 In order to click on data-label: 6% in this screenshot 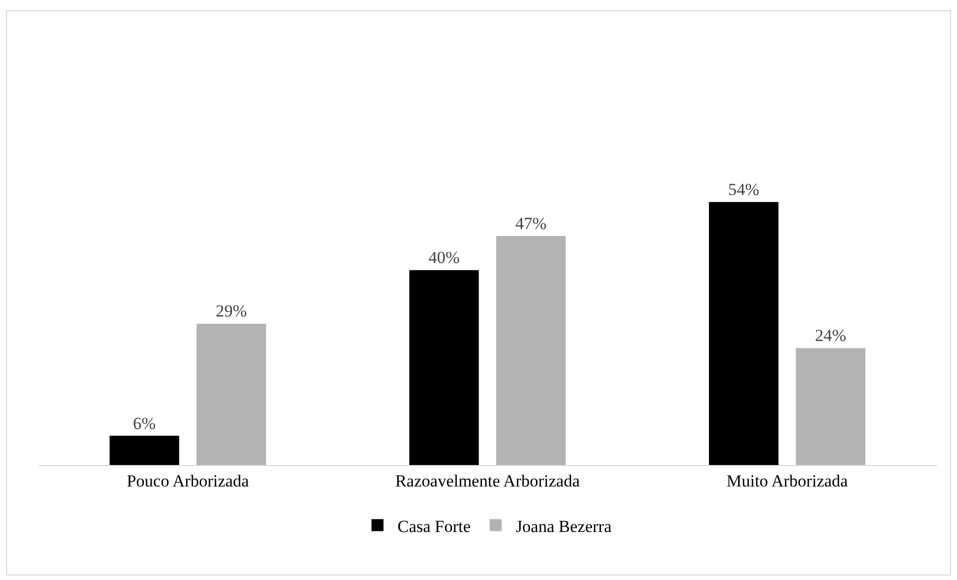, I will do `click(144, 423)`.